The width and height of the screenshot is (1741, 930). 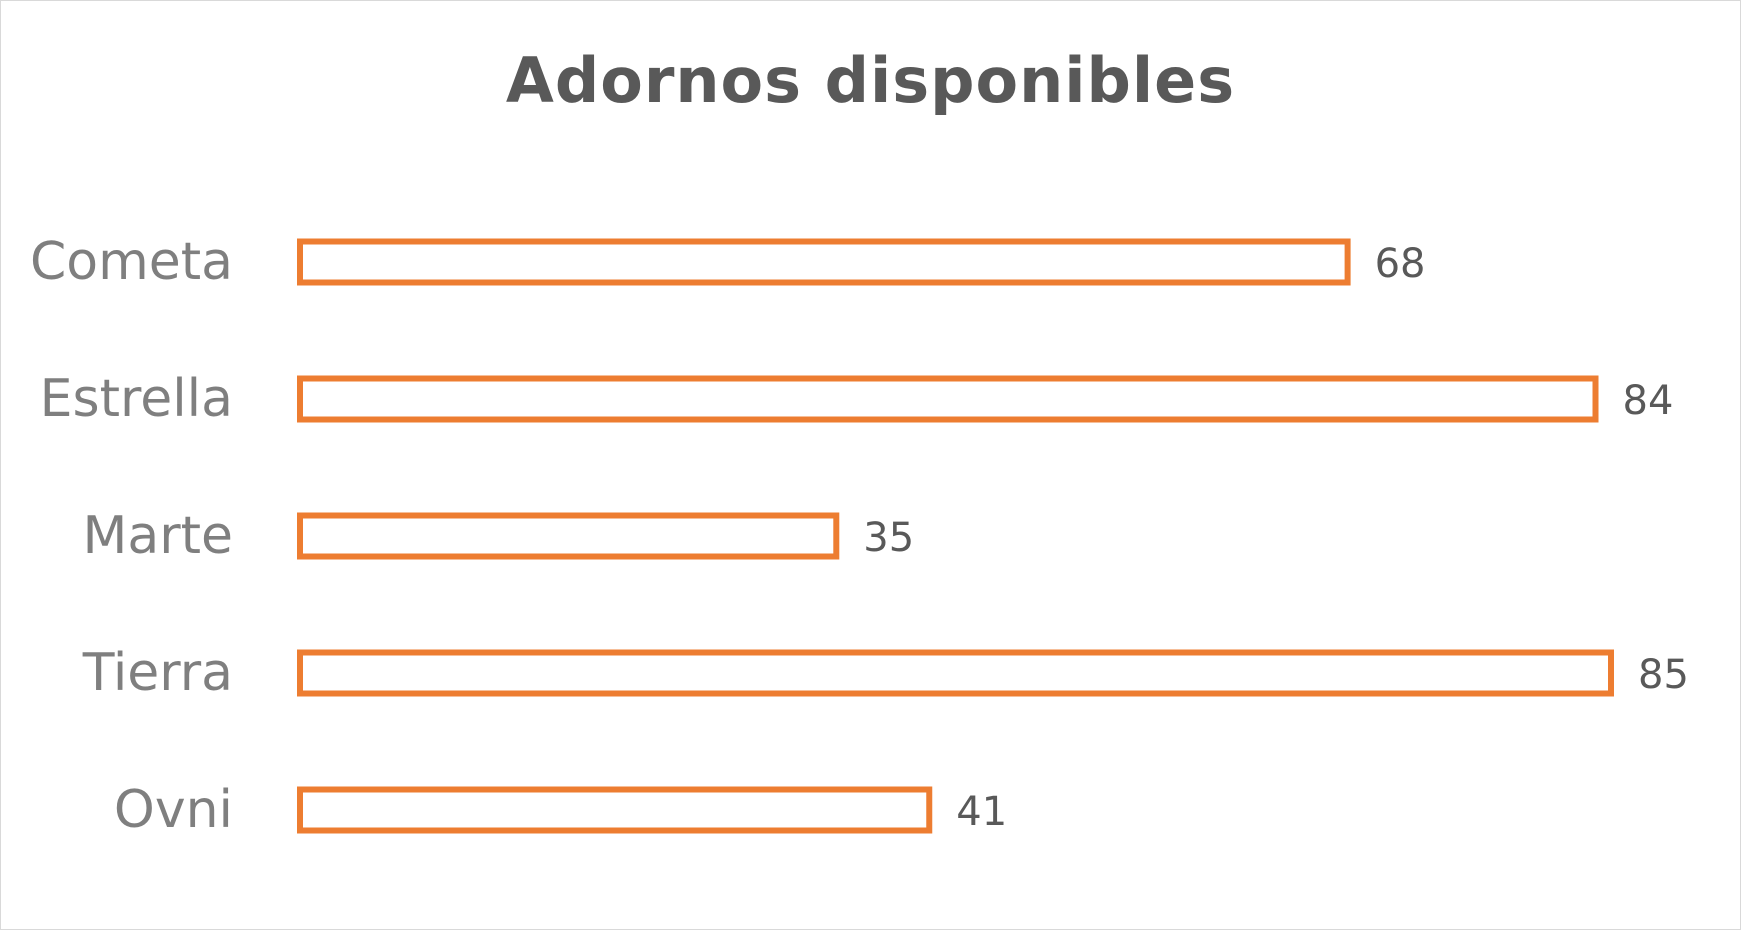 What do you see at coordinates (1663, 675) in the screenshot?
I see `data-label: 85` at bounding box center [1663, 675].